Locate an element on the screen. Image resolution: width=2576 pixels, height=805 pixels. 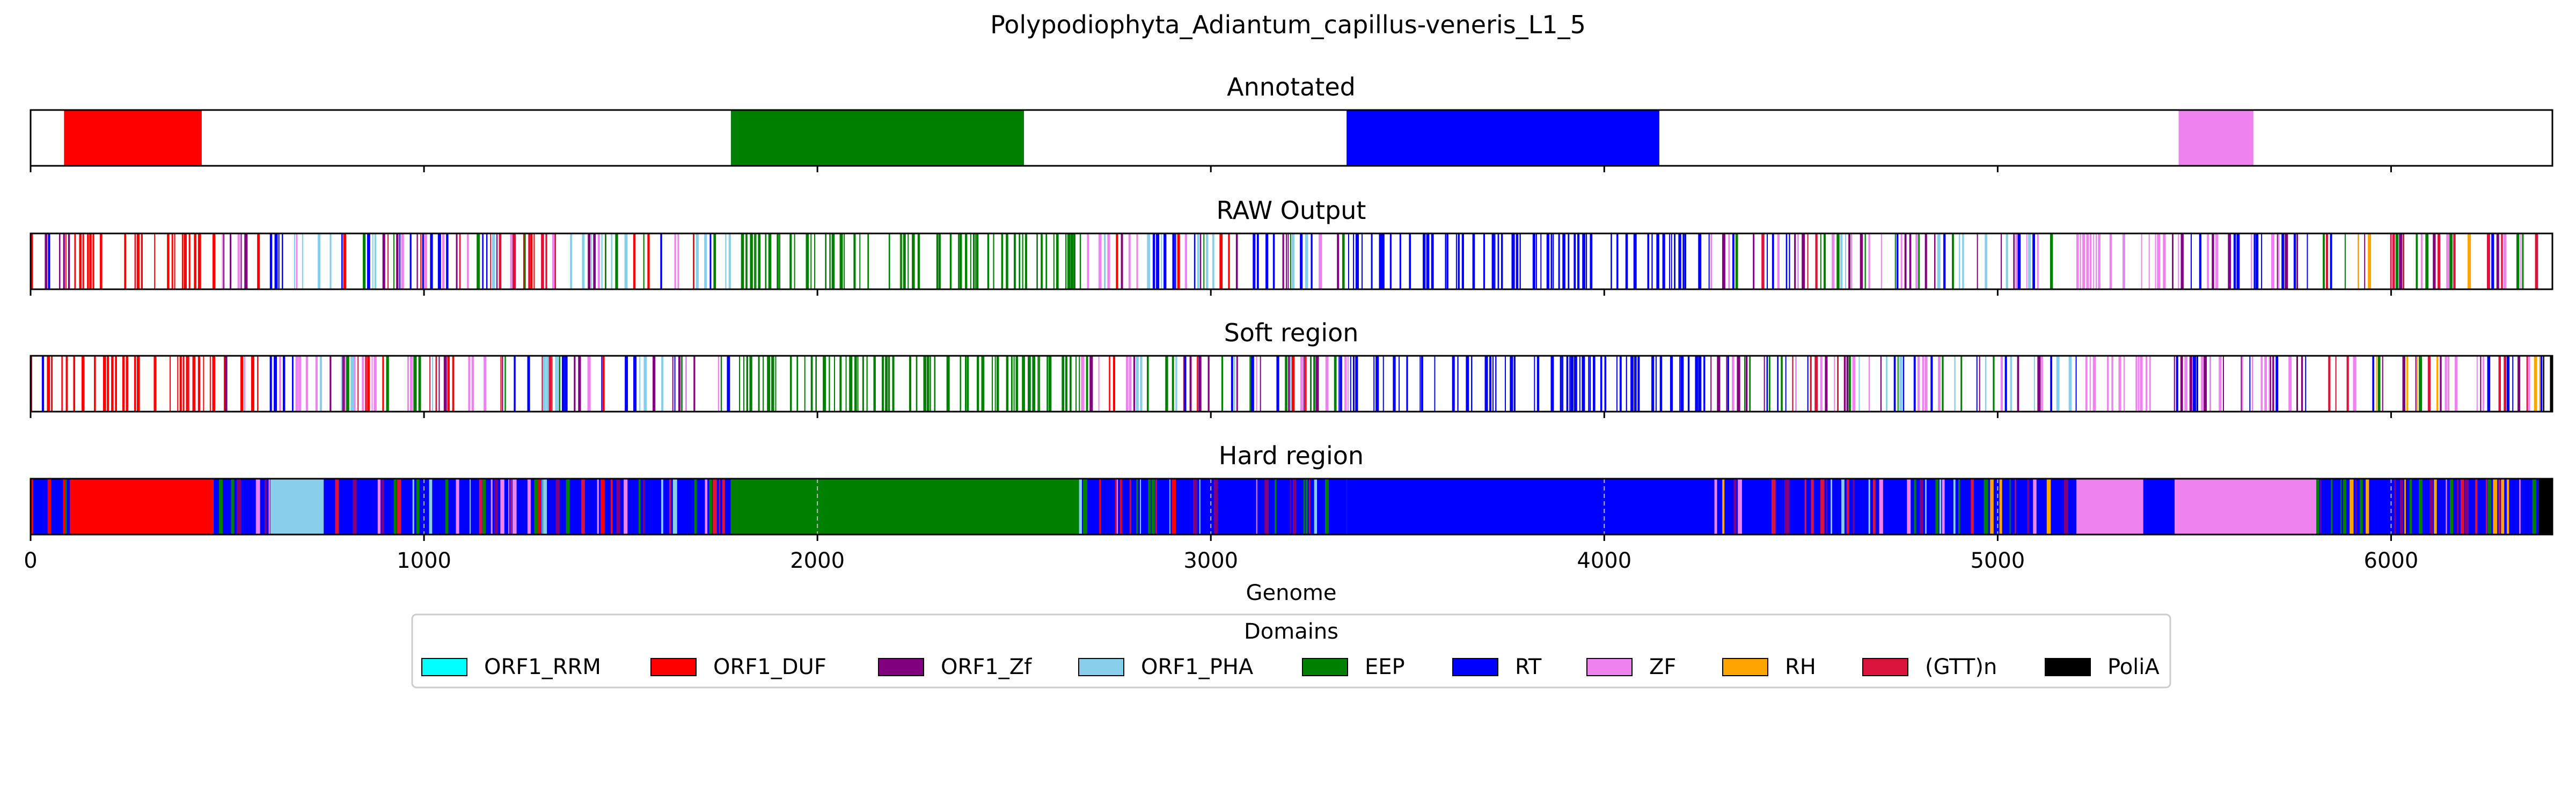
stripe-rh is located at coordinates (2370, 261).